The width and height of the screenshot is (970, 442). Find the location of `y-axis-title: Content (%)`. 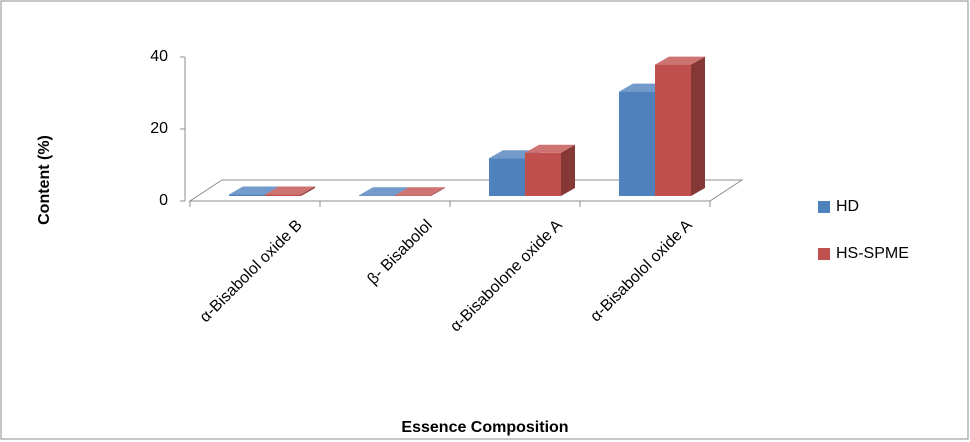

y-axis-title: Content (%) is located at coordinates (44, 180).